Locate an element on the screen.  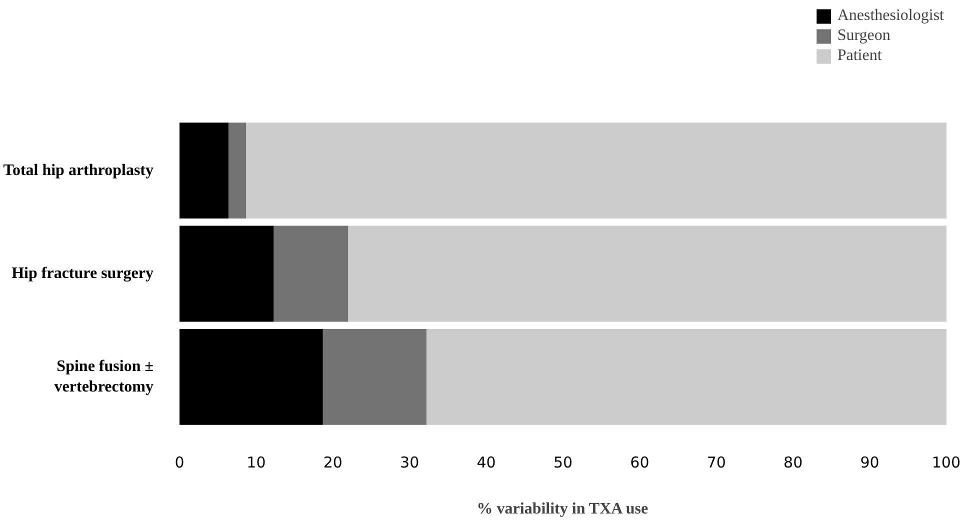
x-tick-label: 60 is located at coordinates (640, 463).